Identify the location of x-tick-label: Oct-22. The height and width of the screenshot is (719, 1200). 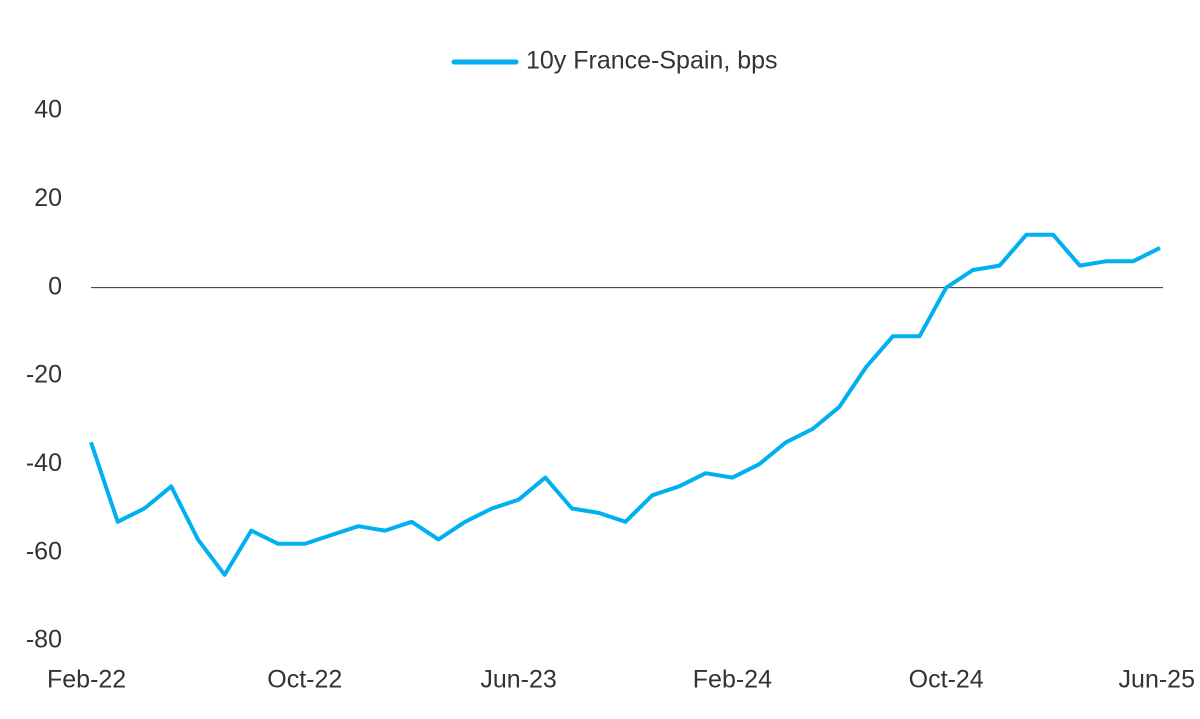
(304, 680).